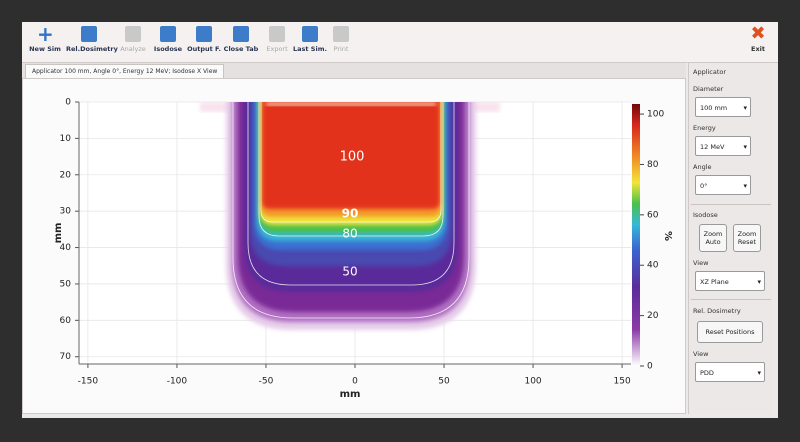 The height and width of the screenshot is (442, 800). What do you see at coordinates (622, 382) in the screenshot?
I see `x-tick-label: 150` at bounding box center [622, 382].